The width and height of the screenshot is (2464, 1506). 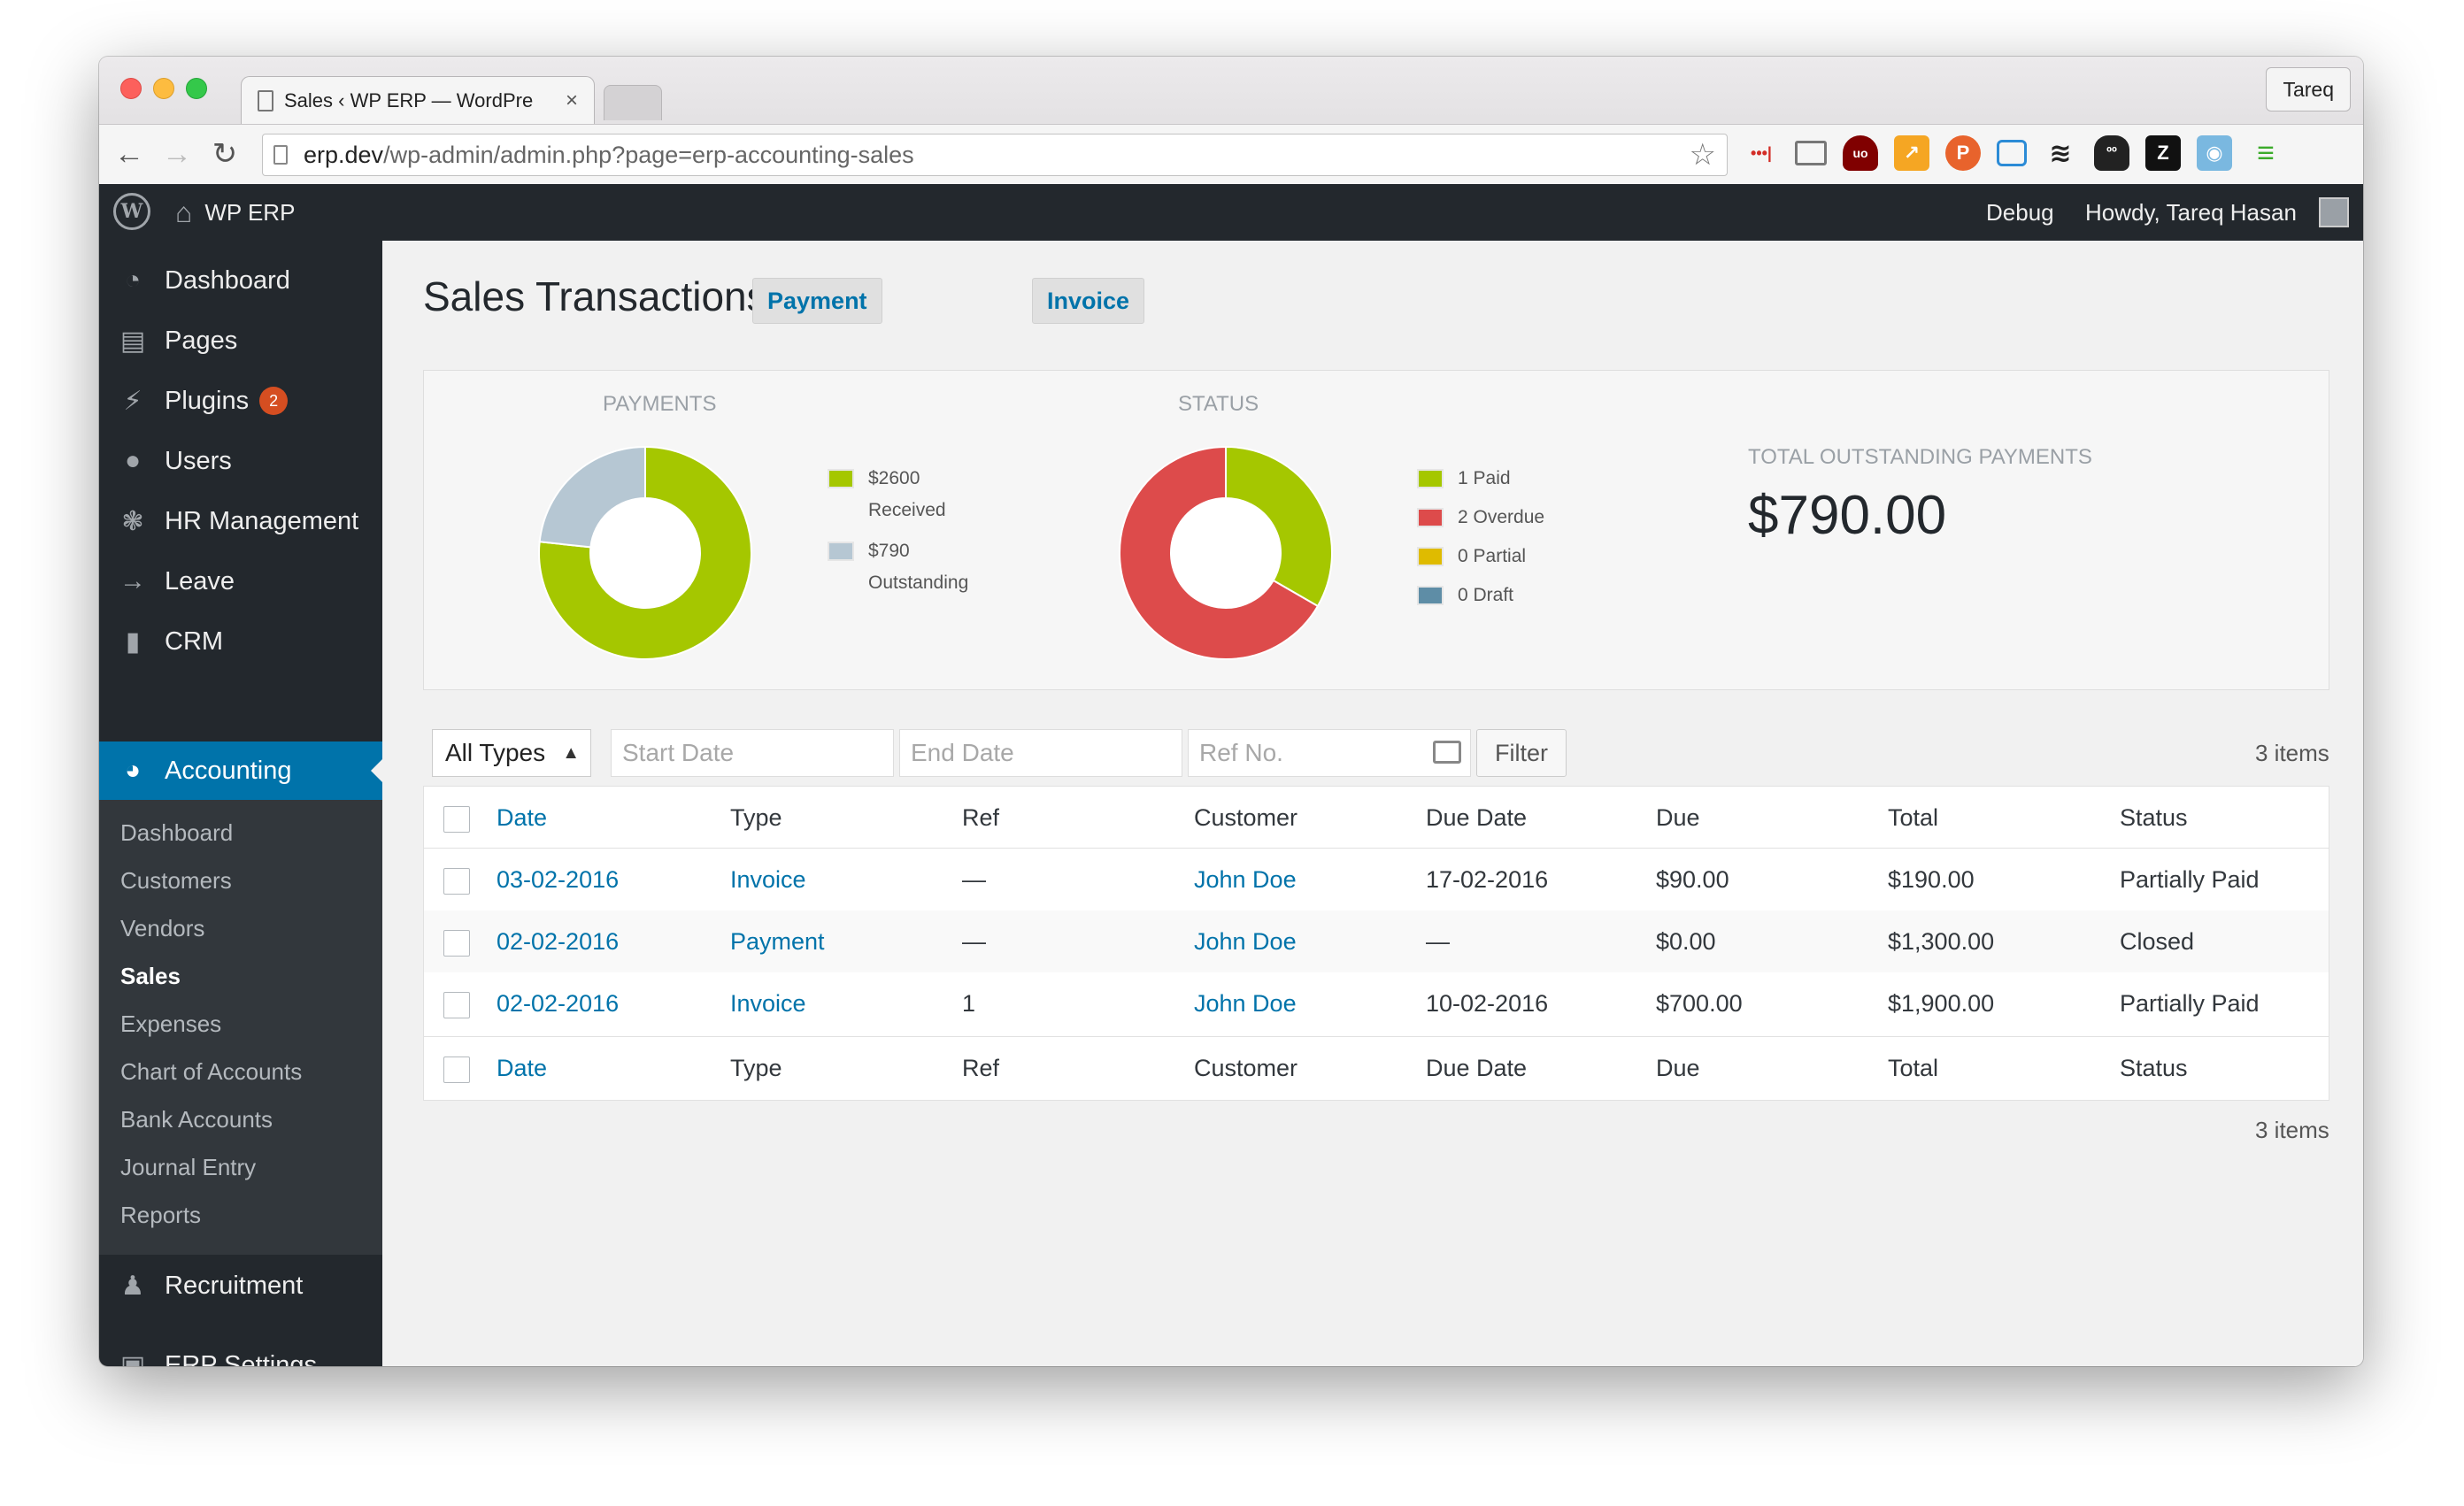 I want to click on debug-link: Debug, so click(x=2020, y=213).